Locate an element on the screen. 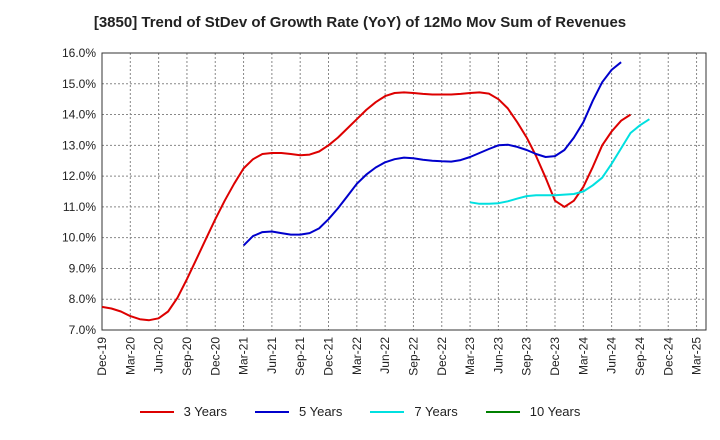 Image resolution: width=720 pixels, height=440 pixels. y-tick-label: 8.0% is located at coordinates (83, 299).